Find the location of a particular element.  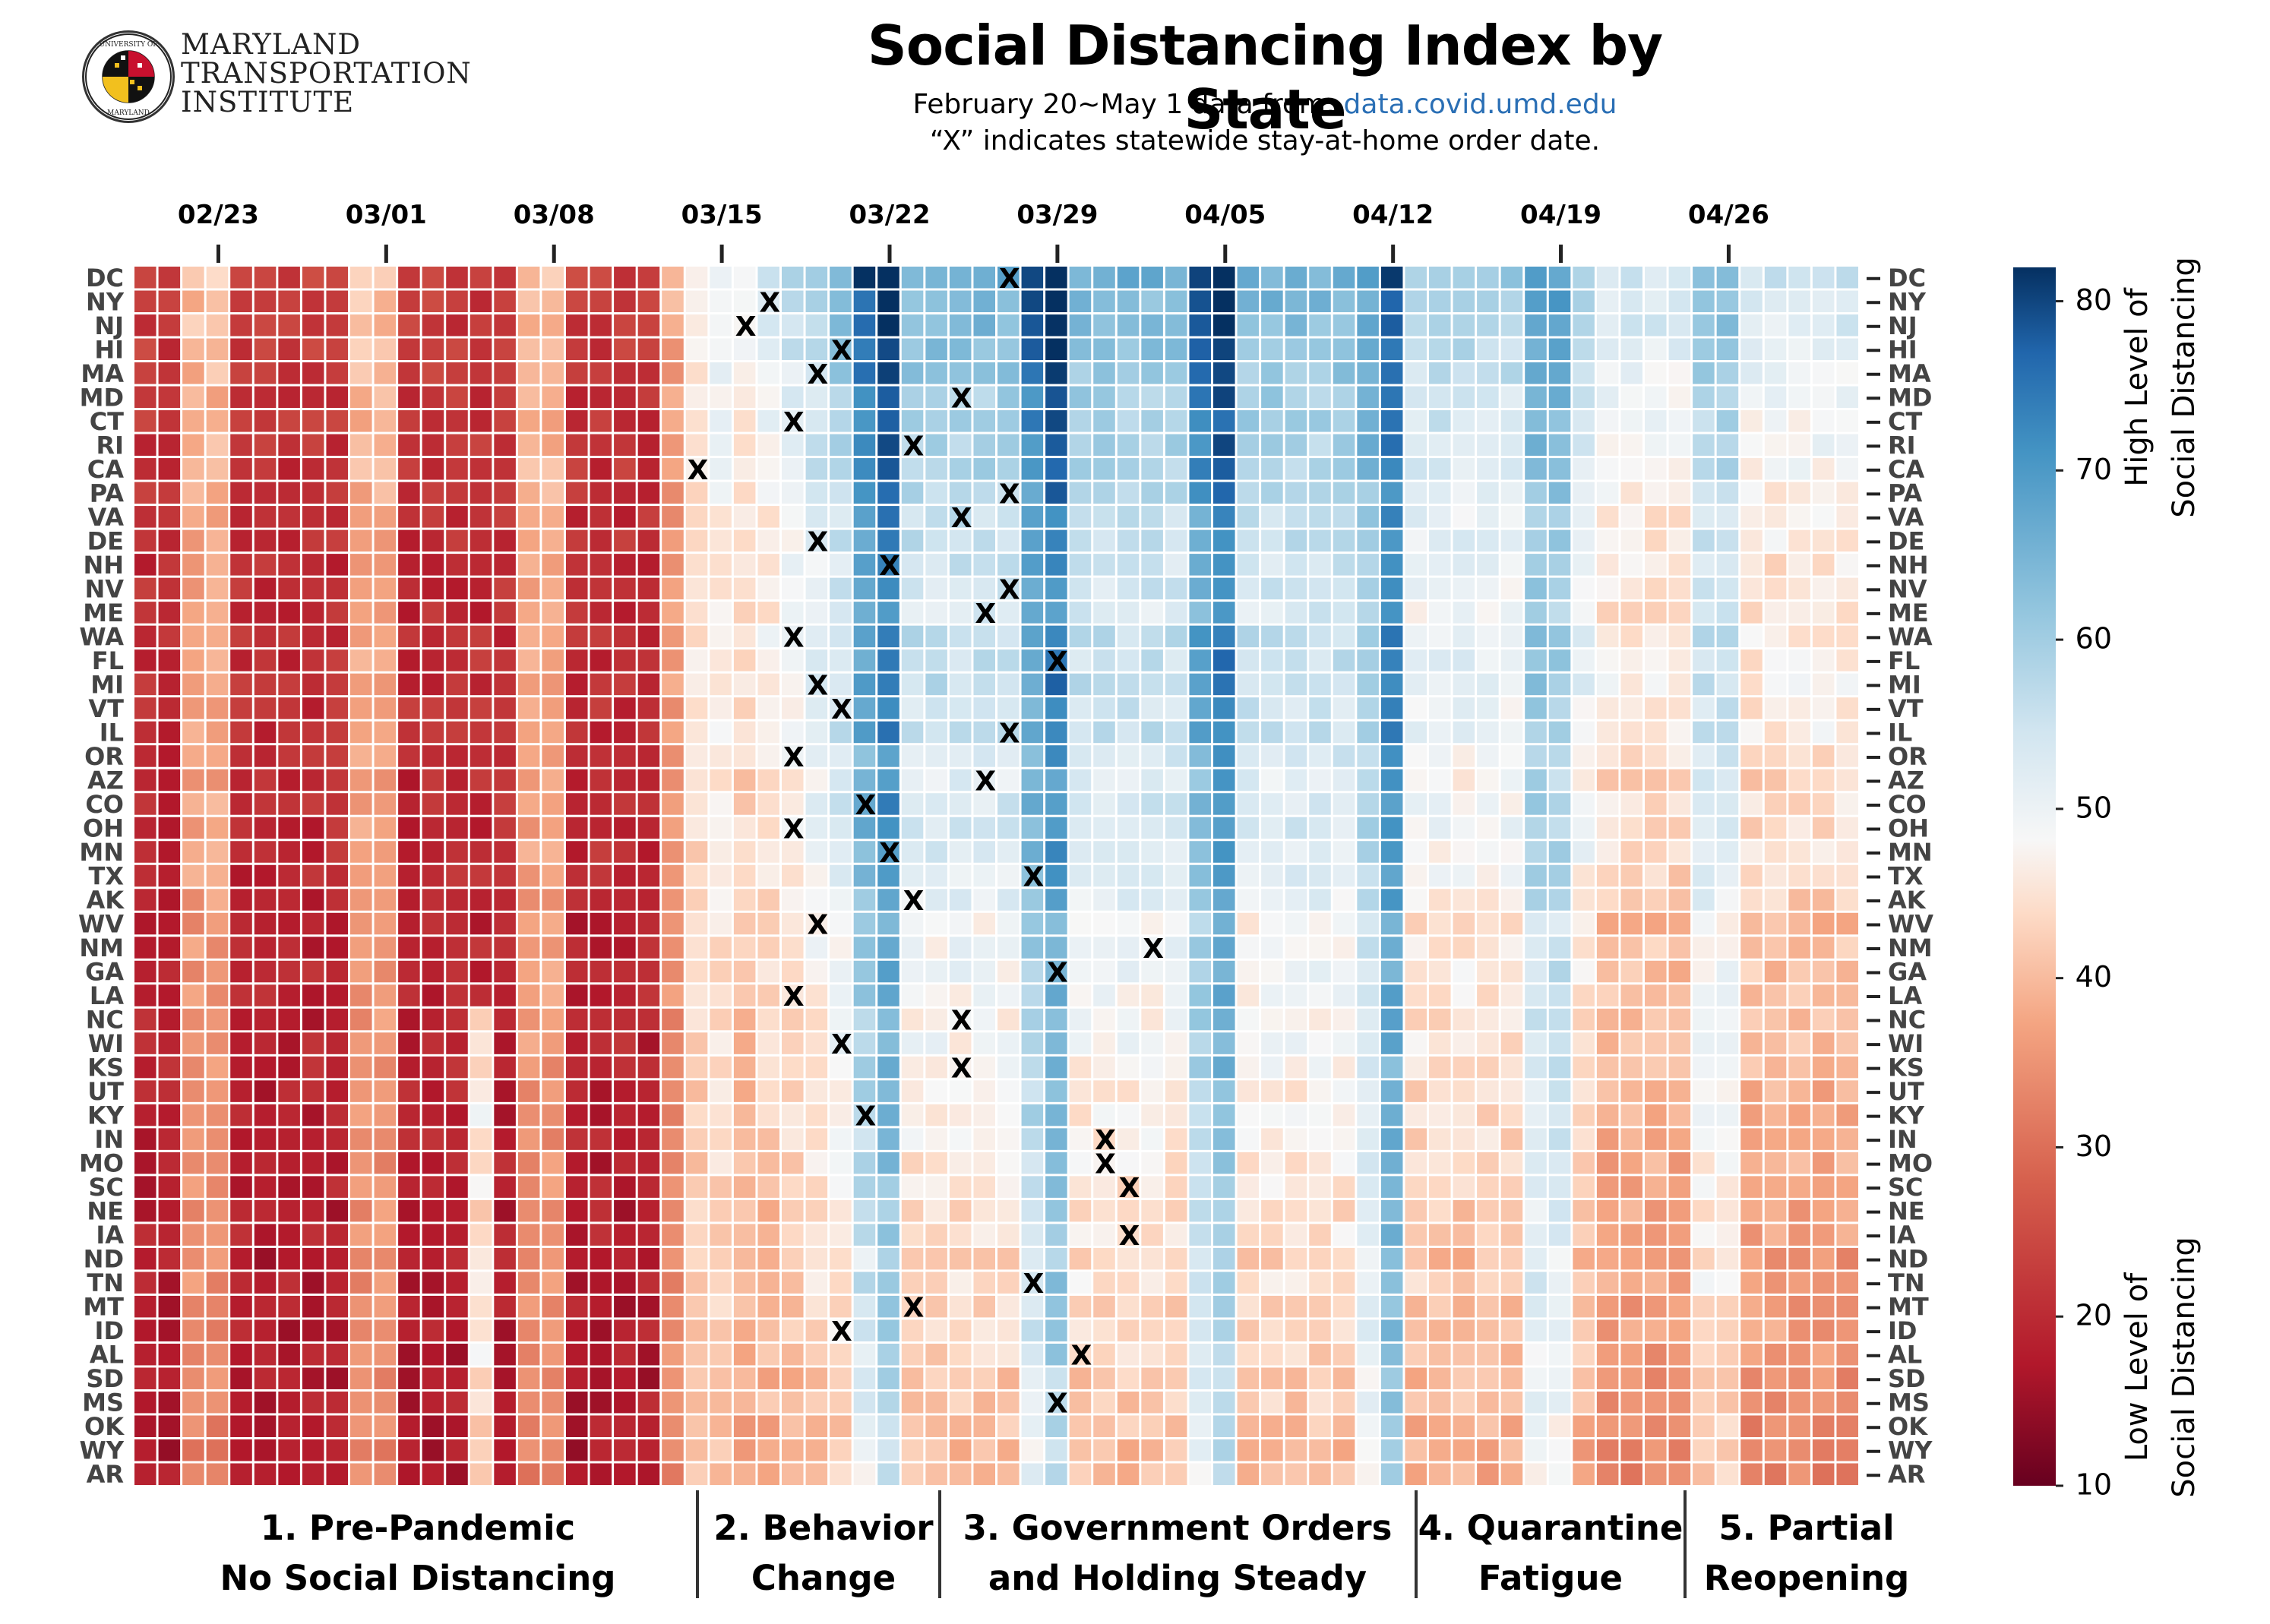

data-source-link: data.covid.umd.edu is located at coordinates (1480, 104).